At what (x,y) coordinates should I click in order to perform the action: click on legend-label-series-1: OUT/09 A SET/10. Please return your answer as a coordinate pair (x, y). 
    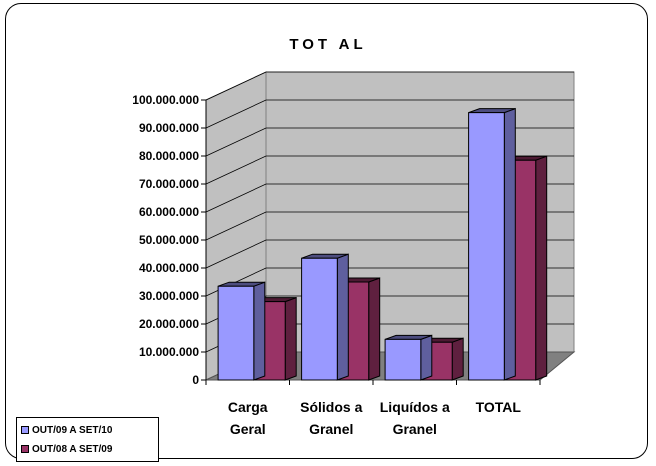
    Looking at the image, I should click on (72, 430).